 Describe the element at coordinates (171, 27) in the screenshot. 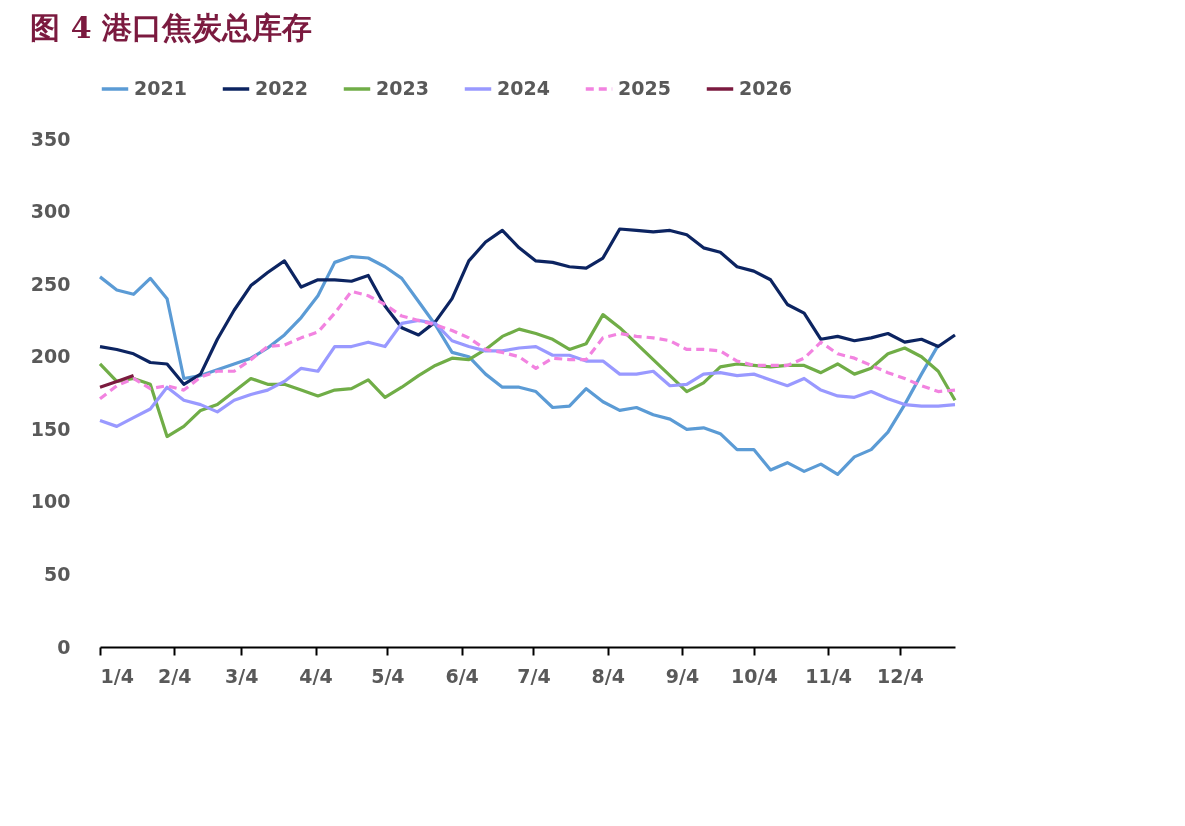

I see `chart-title: 图 4 港口焦炭总库存` at that location.